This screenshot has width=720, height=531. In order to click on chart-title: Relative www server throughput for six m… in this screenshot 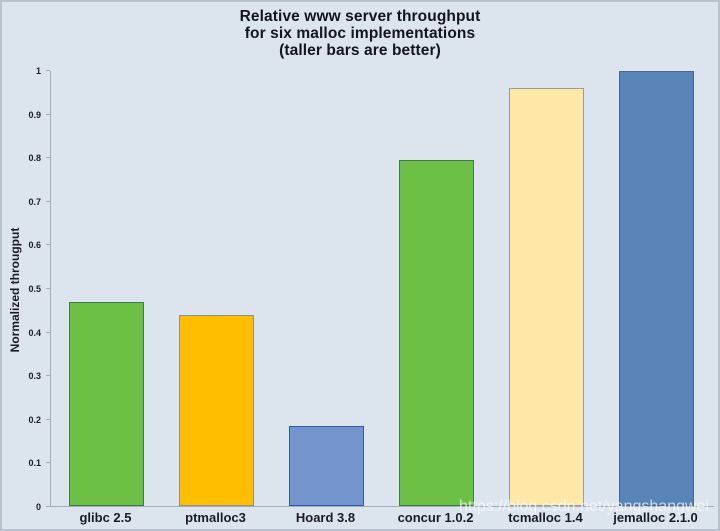, I will do `click(360, 33)`.